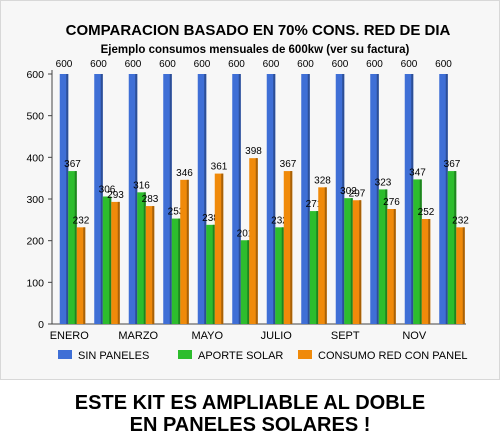 This screenshot has height=446, width=500. Describe the element at coordinates (115, 195) in the screenshot. I see `label-consumo-red: 293` at that location.